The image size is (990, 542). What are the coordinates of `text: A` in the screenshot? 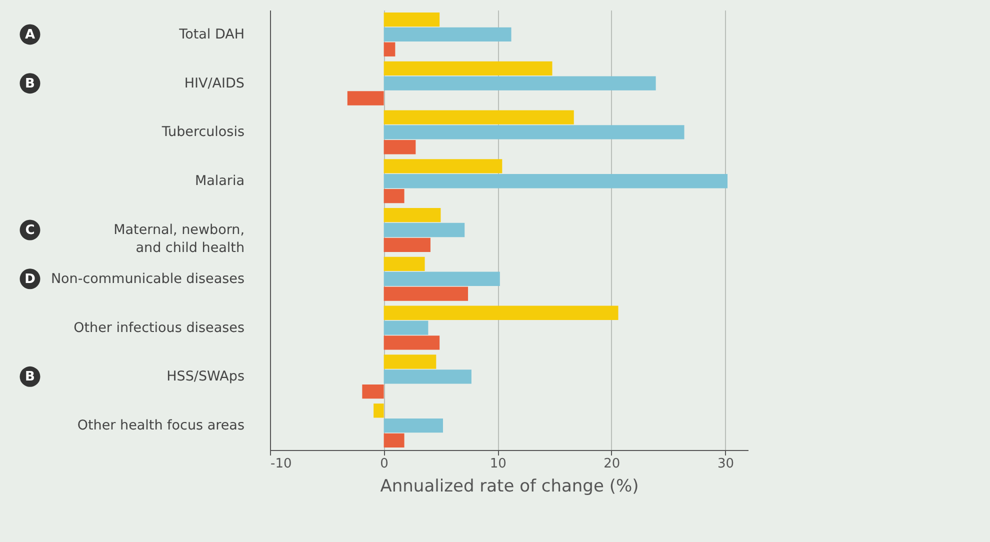 It's located at (30, 34).